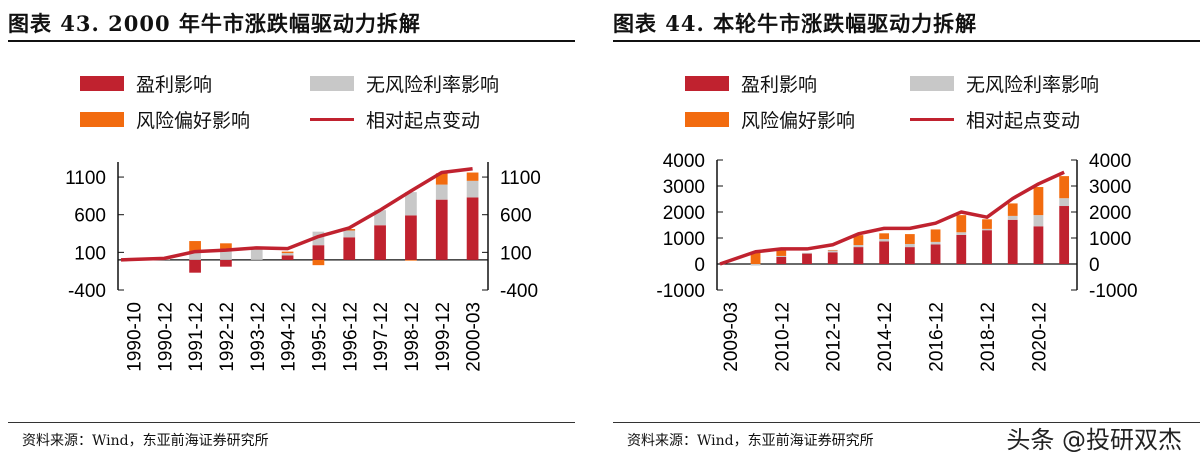  Describe the element at coordinates (1110, 213) in the screenshot. I see `y-tick-label-right: 2000` at that location.